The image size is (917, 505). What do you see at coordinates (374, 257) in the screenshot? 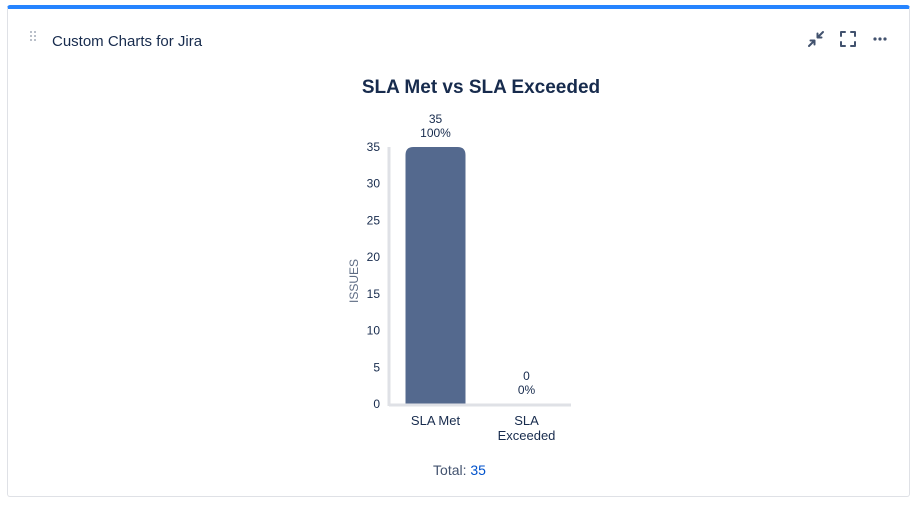
I see `y-tick-label: 20` at bounding box center [374, 257].